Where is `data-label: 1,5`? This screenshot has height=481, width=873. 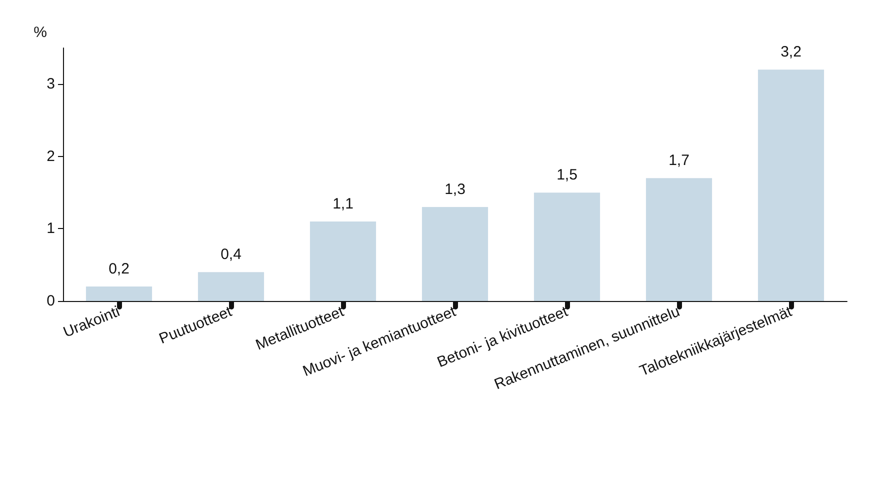 data-label: 1,5 is located at coordinates (567, 175).